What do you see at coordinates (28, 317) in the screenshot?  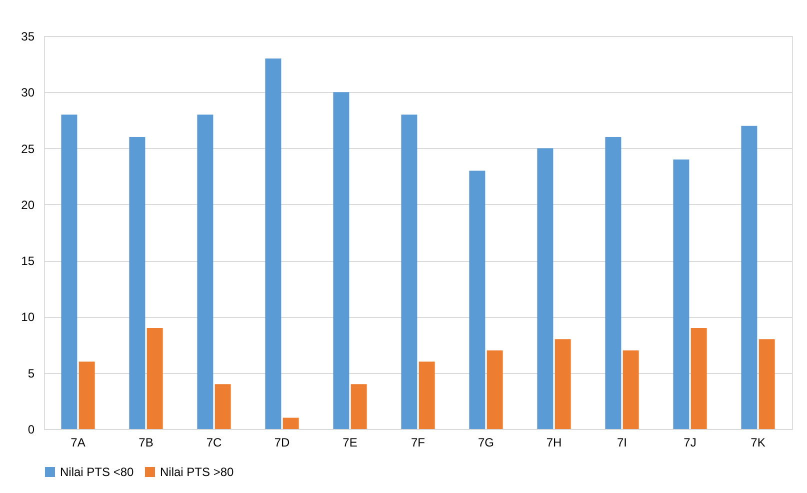 I see `y-tick-label: 10` at bounding box center [28, 317].